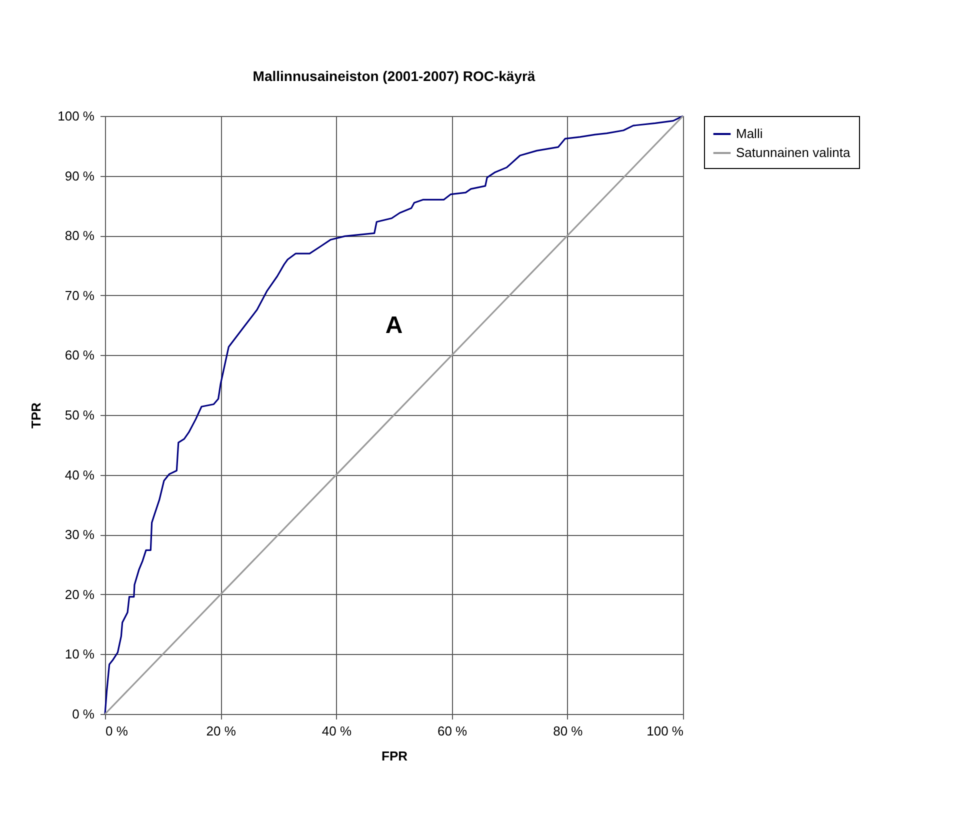 The image size is (977, 814). What do you see at coordinates (568, 731) in the screenshot?
I see `x-tick-label: 80 %` at bounding box center [568, 731].